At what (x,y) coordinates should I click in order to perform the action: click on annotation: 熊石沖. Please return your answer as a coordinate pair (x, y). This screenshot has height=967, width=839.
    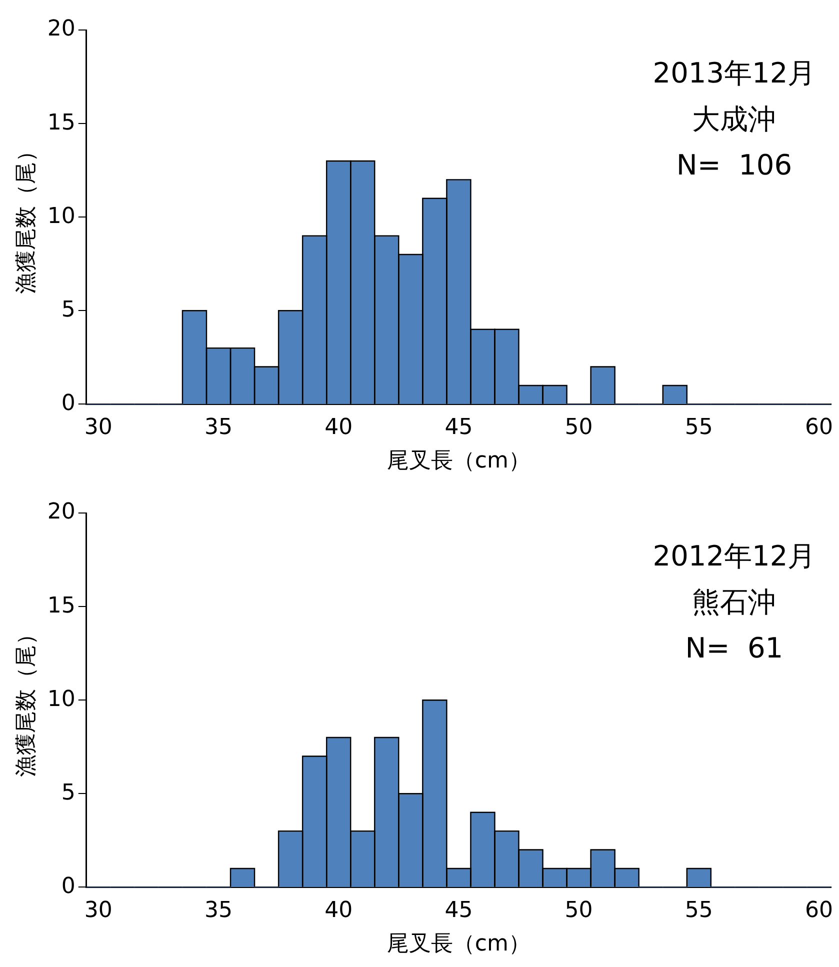
    Looking at the image, I should click on (734, 601).